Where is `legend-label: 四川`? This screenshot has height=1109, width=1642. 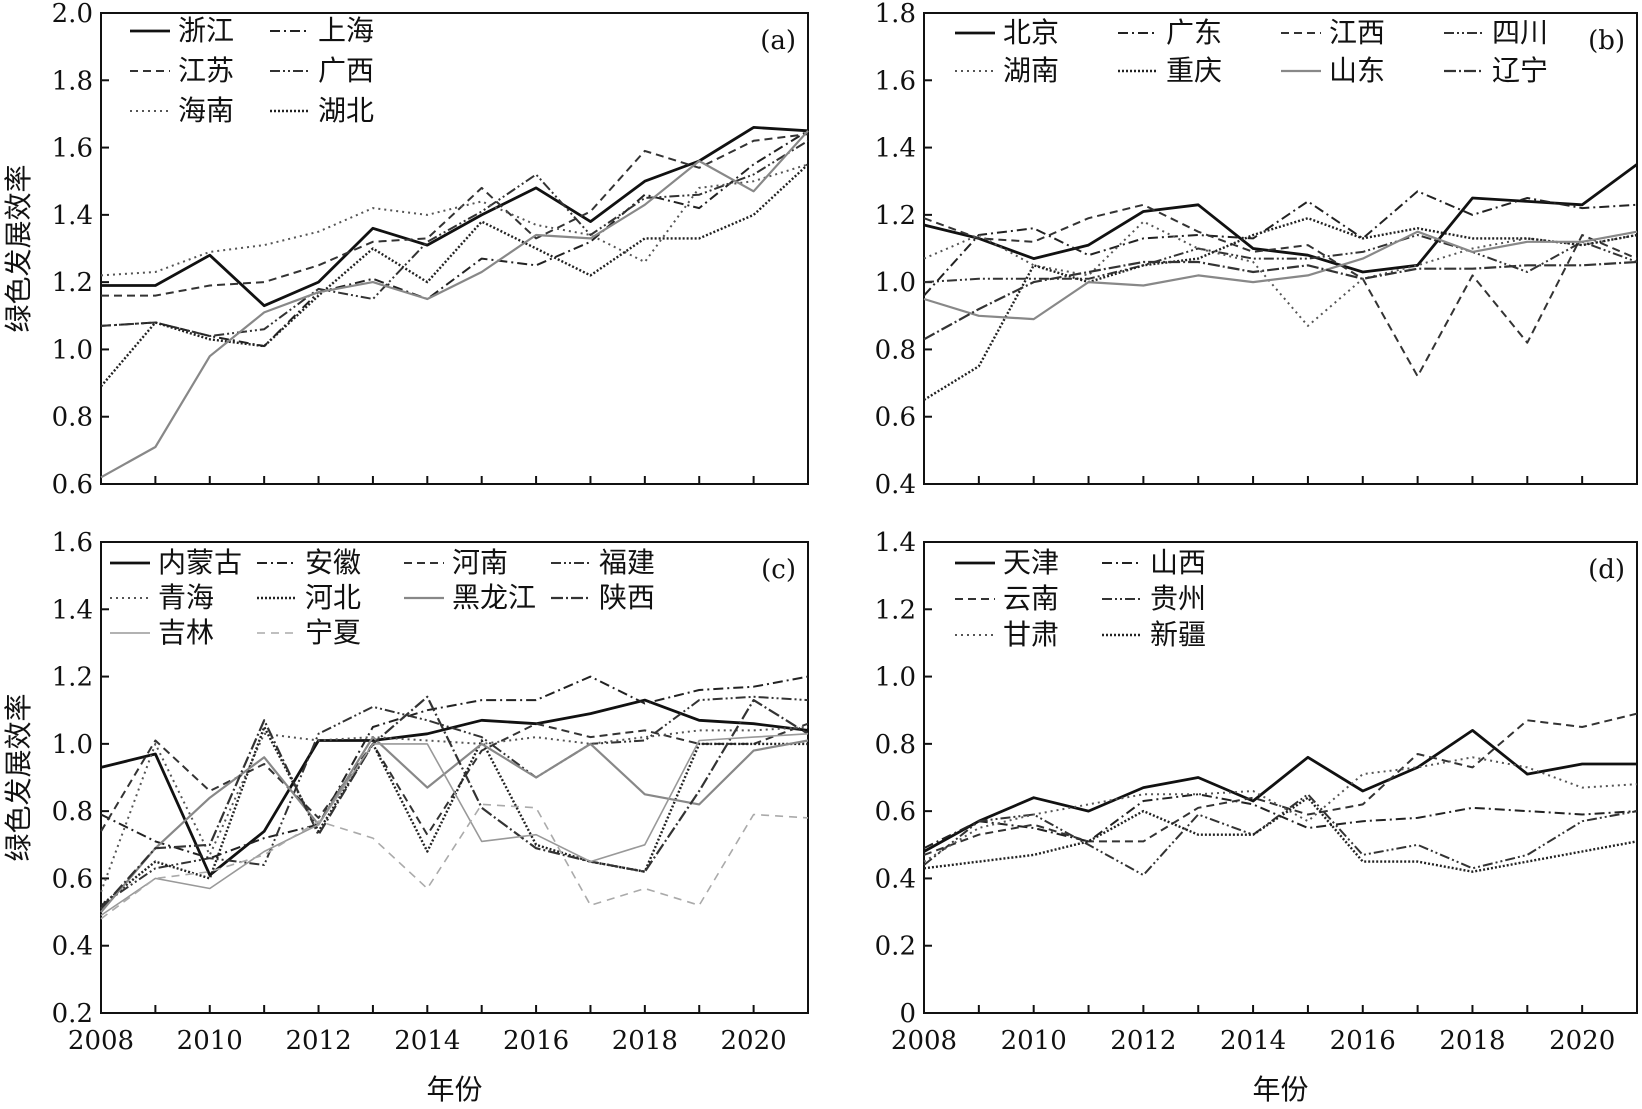 legend-label: 四川 is located at coordinates (1520, 32).